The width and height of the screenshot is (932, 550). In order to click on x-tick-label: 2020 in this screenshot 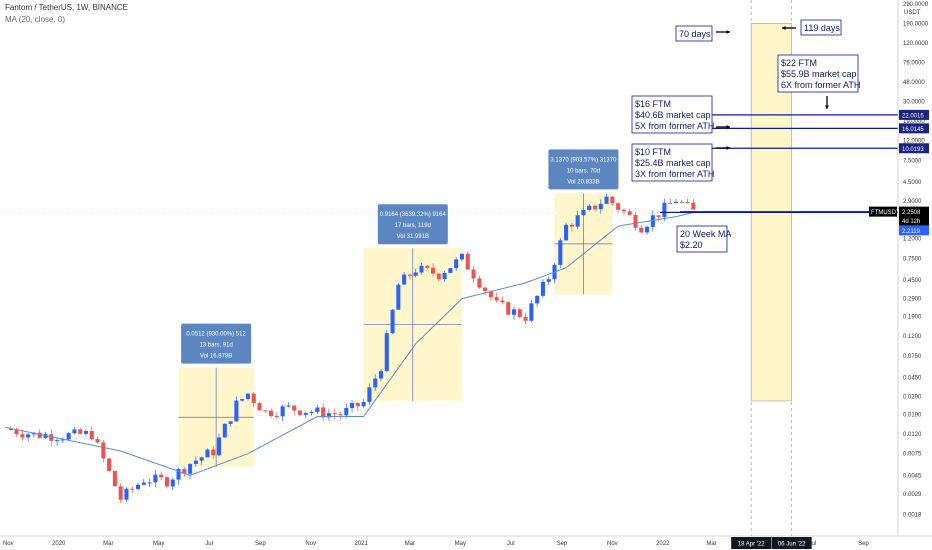, I will do `click(59, 544)`.